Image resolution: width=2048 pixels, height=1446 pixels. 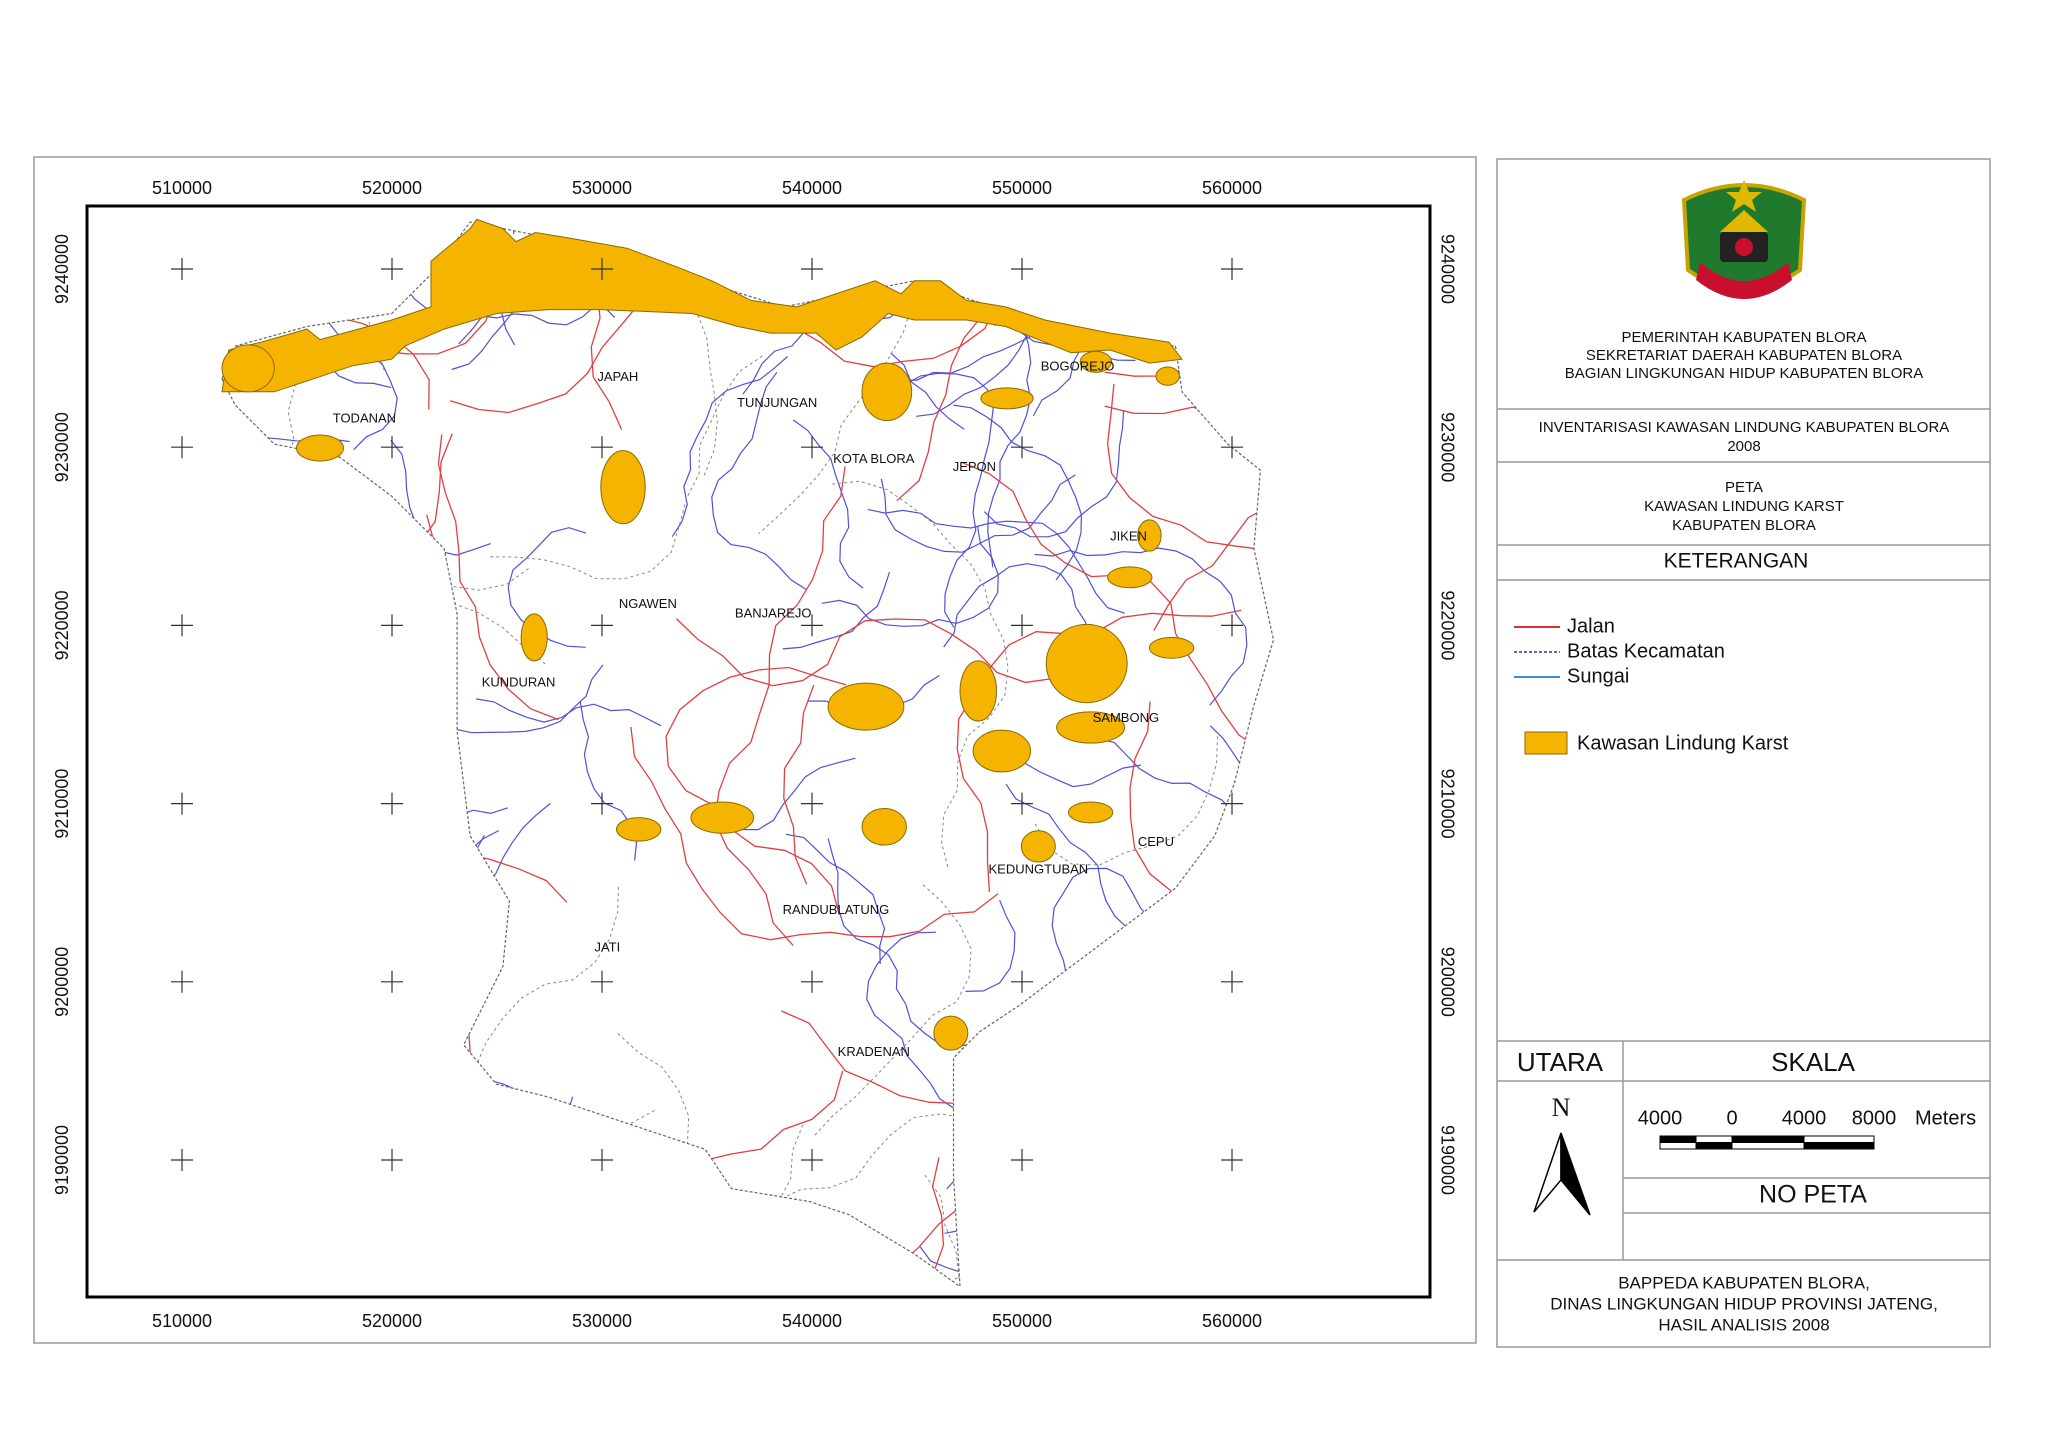 I want to click on legend-label: Batas Kecamatan, so click(x=1646, y=651).